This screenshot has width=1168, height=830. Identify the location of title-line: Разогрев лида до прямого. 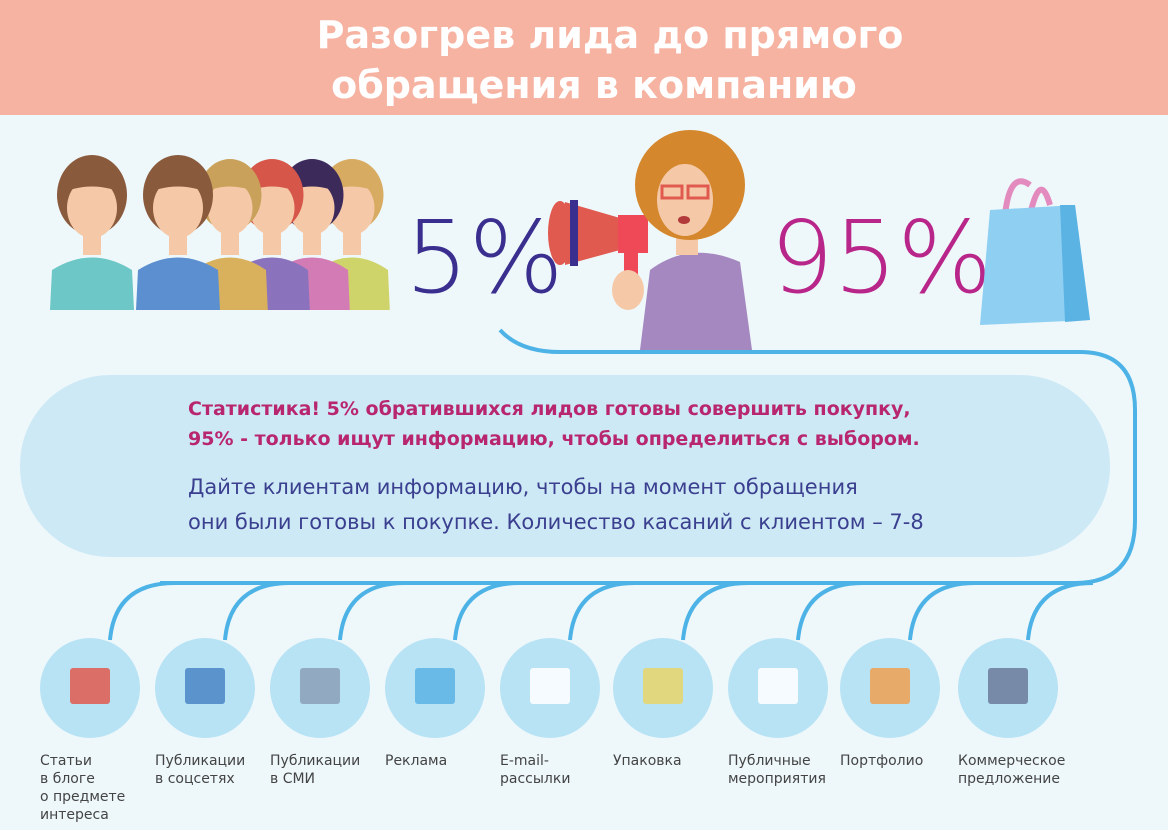
(610, 35).